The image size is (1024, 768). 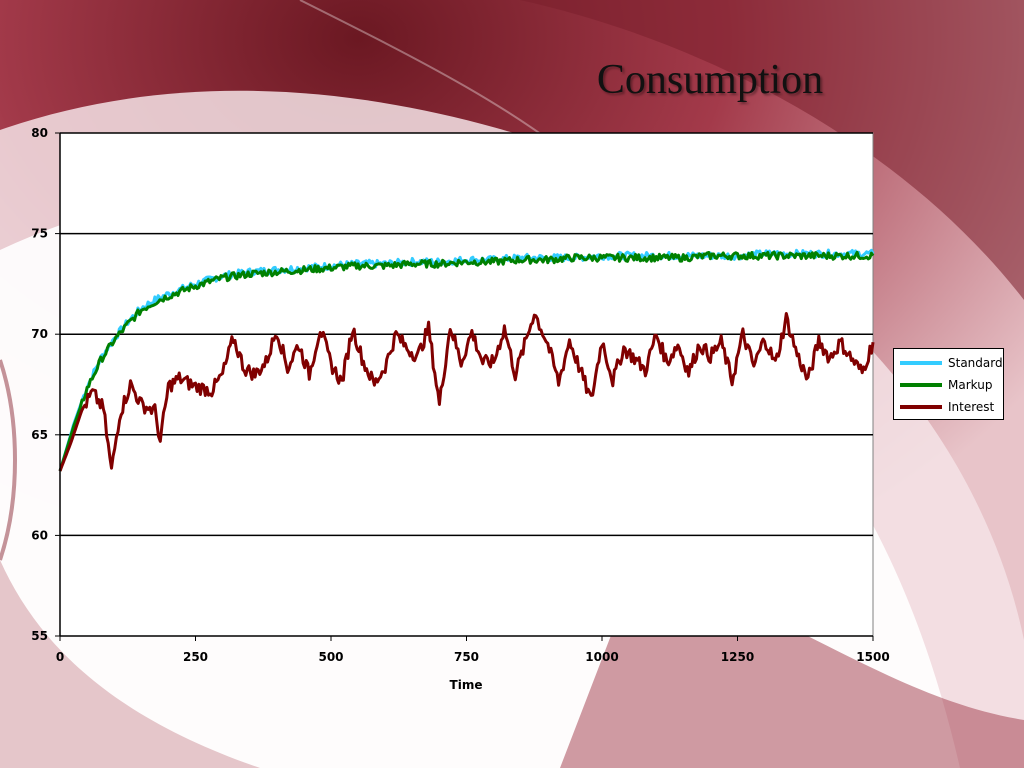 I want to click on legend-swatch-markup, so click(x=921, y=385).